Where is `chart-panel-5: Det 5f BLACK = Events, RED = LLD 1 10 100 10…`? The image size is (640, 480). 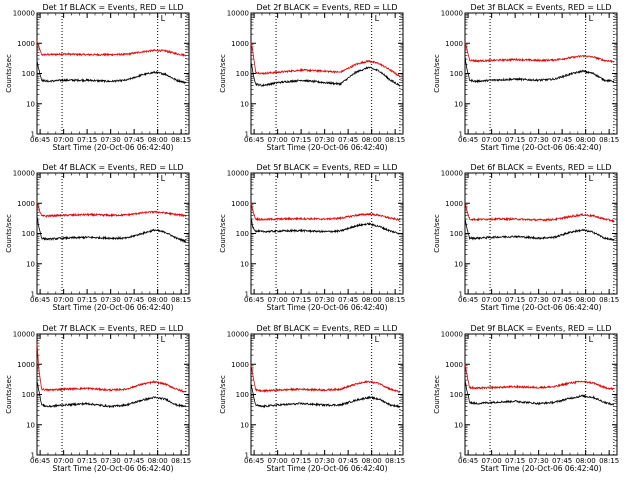
chart-panel-5: Det 5f BLACK = Events, RED = LLD 1 10 100 10… is located at coordinates (312, 237).